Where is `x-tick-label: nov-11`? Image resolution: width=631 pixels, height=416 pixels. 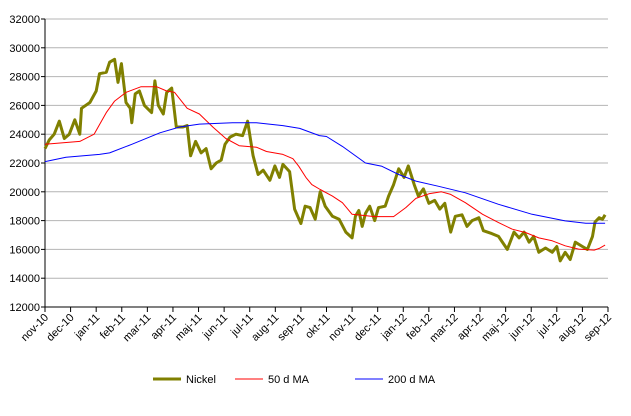
x-tick-label: nov-11 is located at coordinates (343, 328).